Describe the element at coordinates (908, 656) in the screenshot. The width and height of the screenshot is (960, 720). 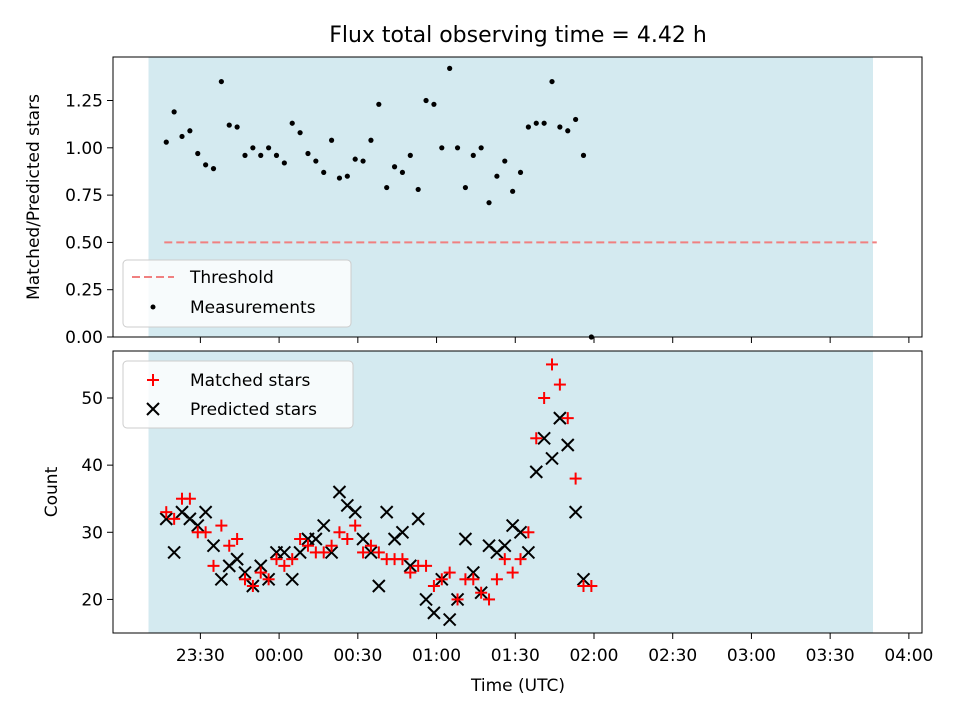
I see `bottom-xtick-label: 04:00` at that location.